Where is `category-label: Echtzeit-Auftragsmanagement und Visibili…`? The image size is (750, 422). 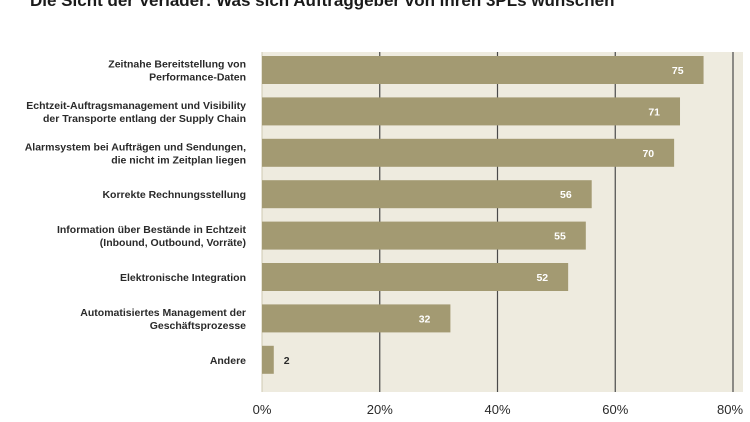
category-label: Echtzeit-Auftragsmanagement und Visibili… is located at coordinates (136, 112).